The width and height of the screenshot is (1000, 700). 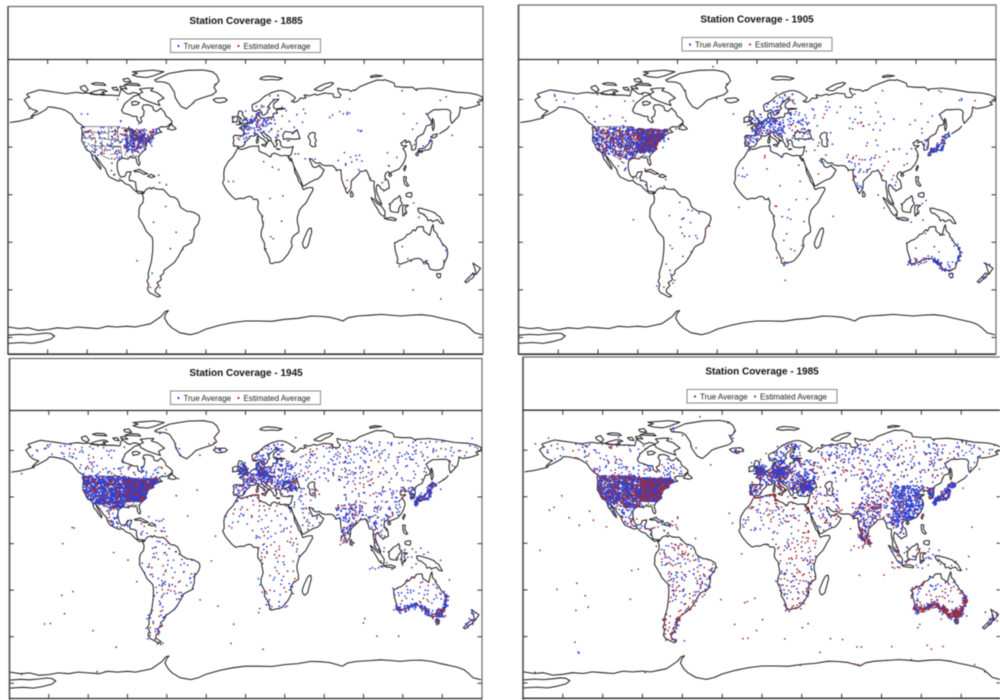 What do you see at coordinates (757, 20) in the screenshot?
I see `svg-text: Station Coverage - 1905` at bounding box center [757, 20].